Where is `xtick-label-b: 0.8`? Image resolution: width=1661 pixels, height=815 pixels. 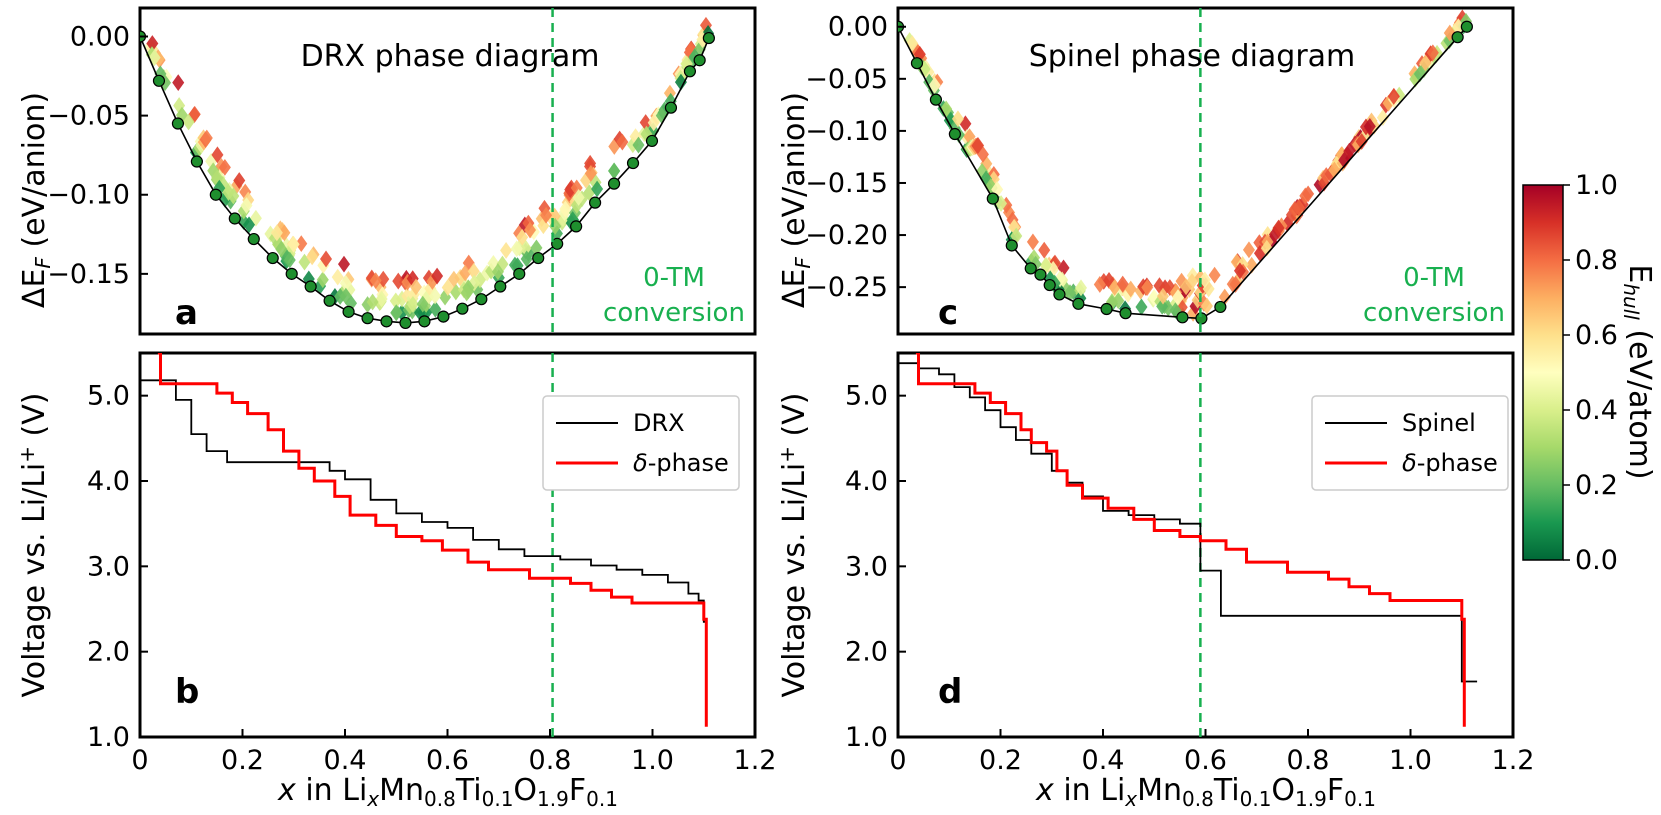
xtick-label-b: 0.8 is located at coordinates (550, 760).